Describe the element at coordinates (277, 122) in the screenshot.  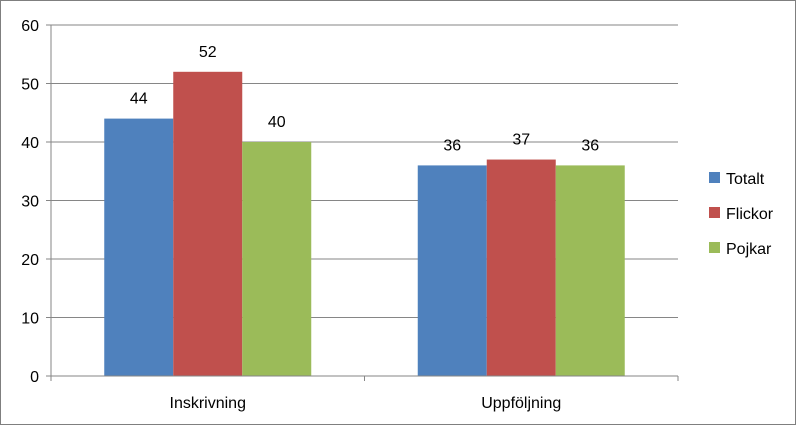
I see `data-label: 40` at that location.